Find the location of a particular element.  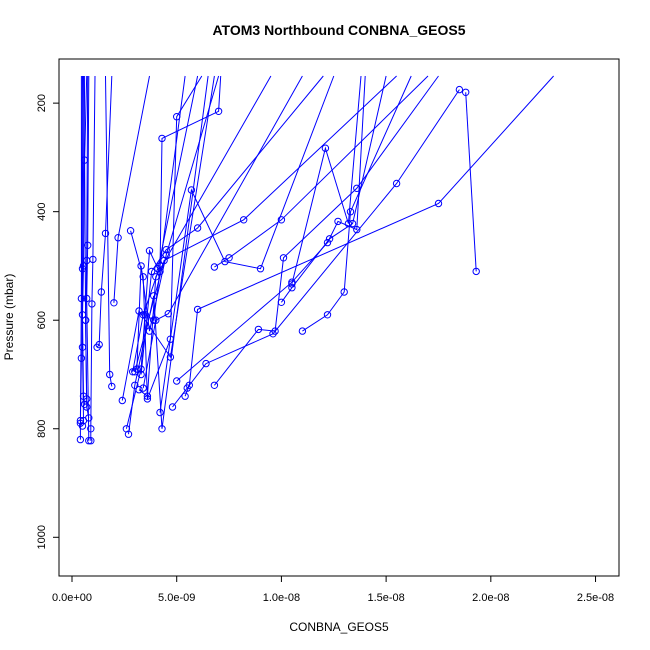

y-axis: 200 400 600 800 1000 is located at coordinates (47, 322).